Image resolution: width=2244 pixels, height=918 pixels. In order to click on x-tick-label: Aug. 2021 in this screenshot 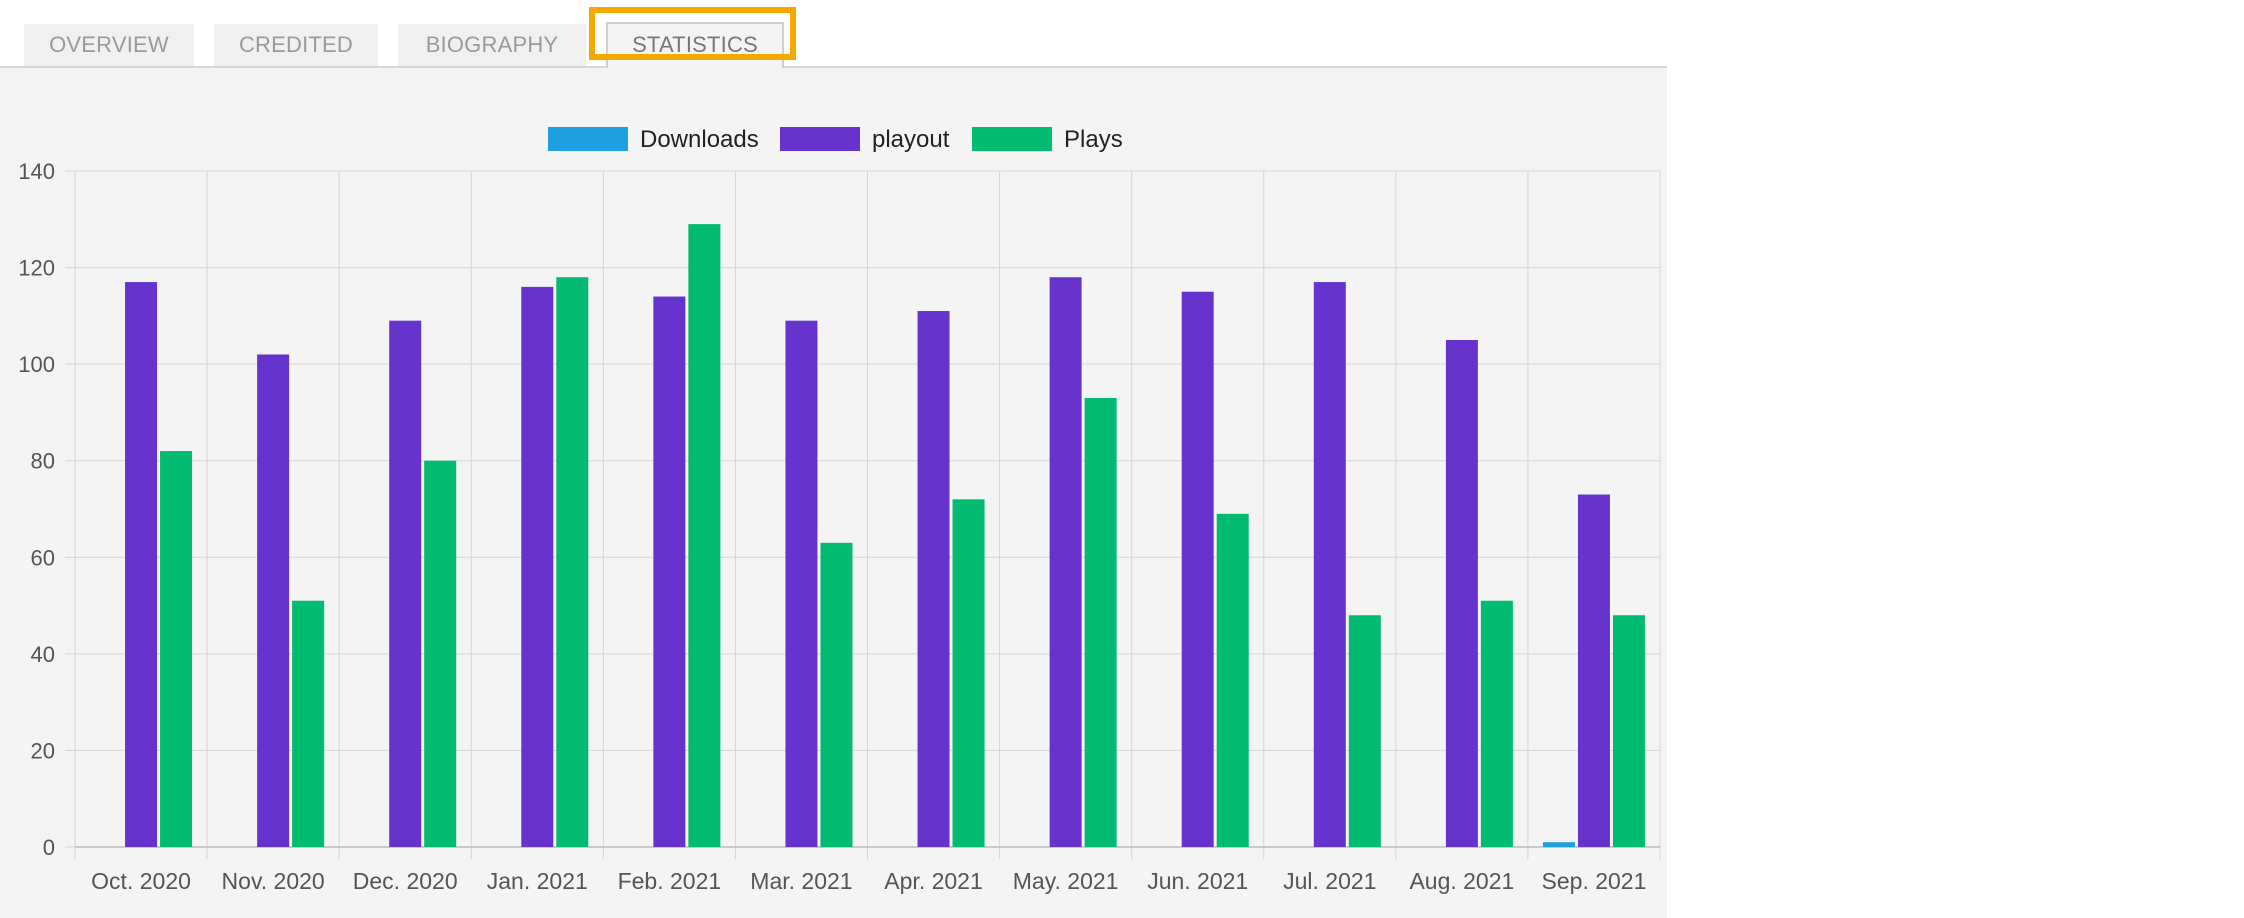, I will do `click(1461, 881)`.